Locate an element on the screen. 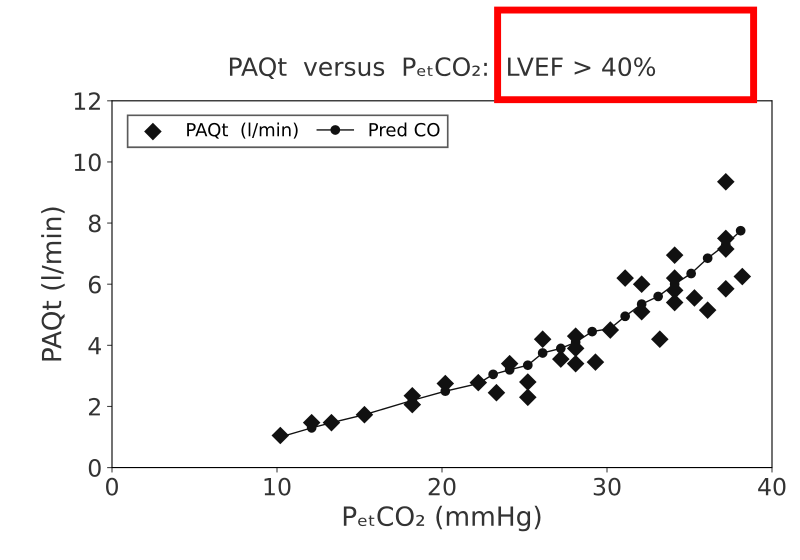 The width and height of the screenshot is (800, 560). y-tick-label: 4 is located at coordinates (94, 345).